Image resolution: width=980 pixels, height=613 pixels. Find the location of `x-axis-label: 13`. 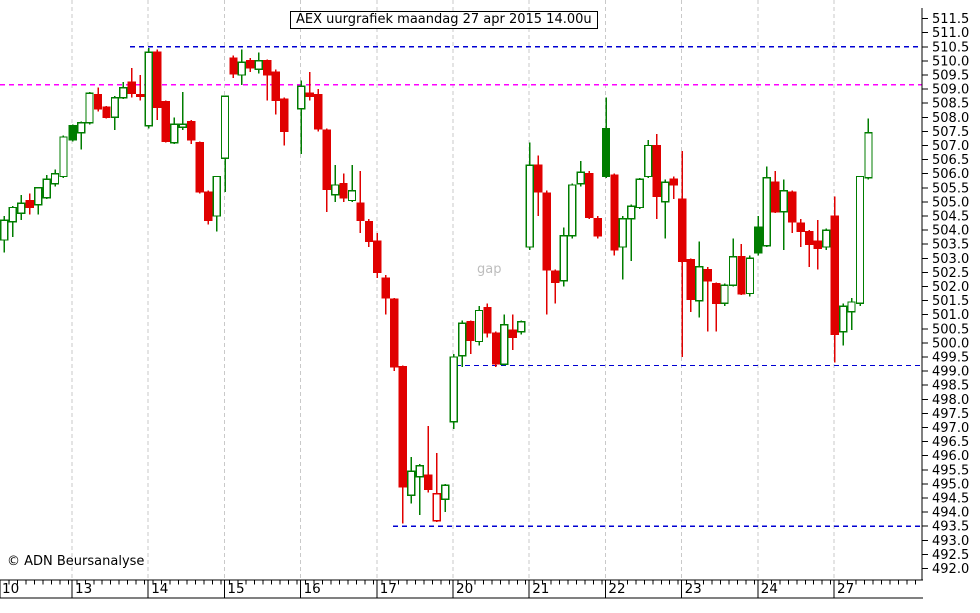

x-axis-label: 13 is located at coordinates (83, 589).